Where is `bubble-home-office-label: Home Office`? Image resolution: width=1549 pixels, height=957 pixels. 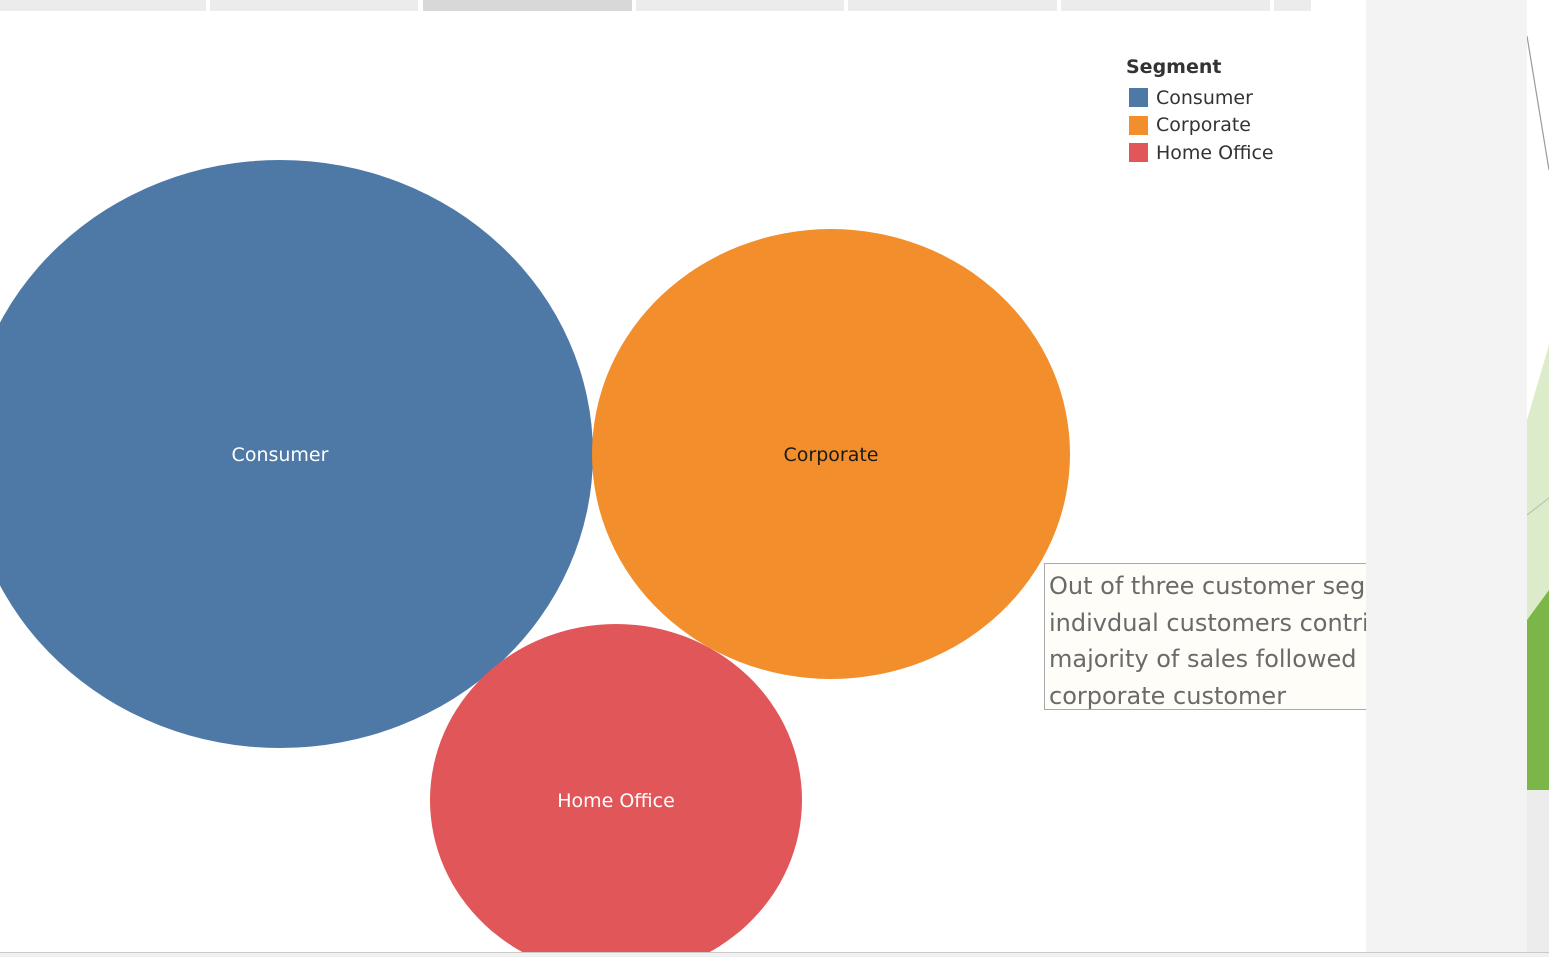 bubble-home-office-label: Home Office is located at coordinates (616, 801).